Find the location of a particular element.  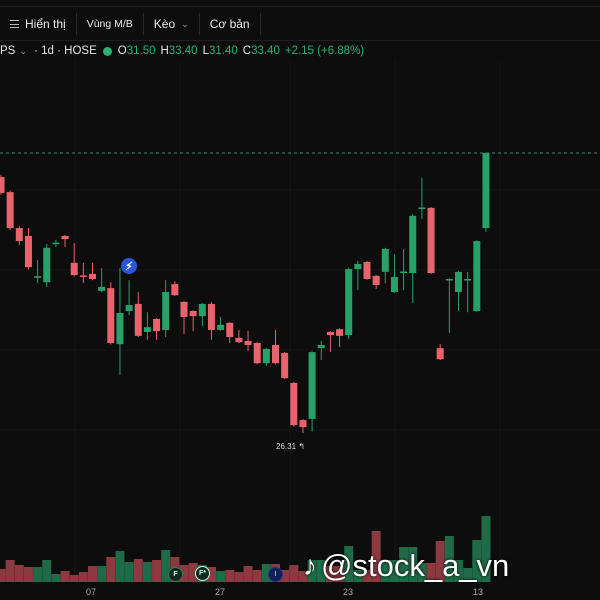

event-label: F* is located at coordinates (202, 573).